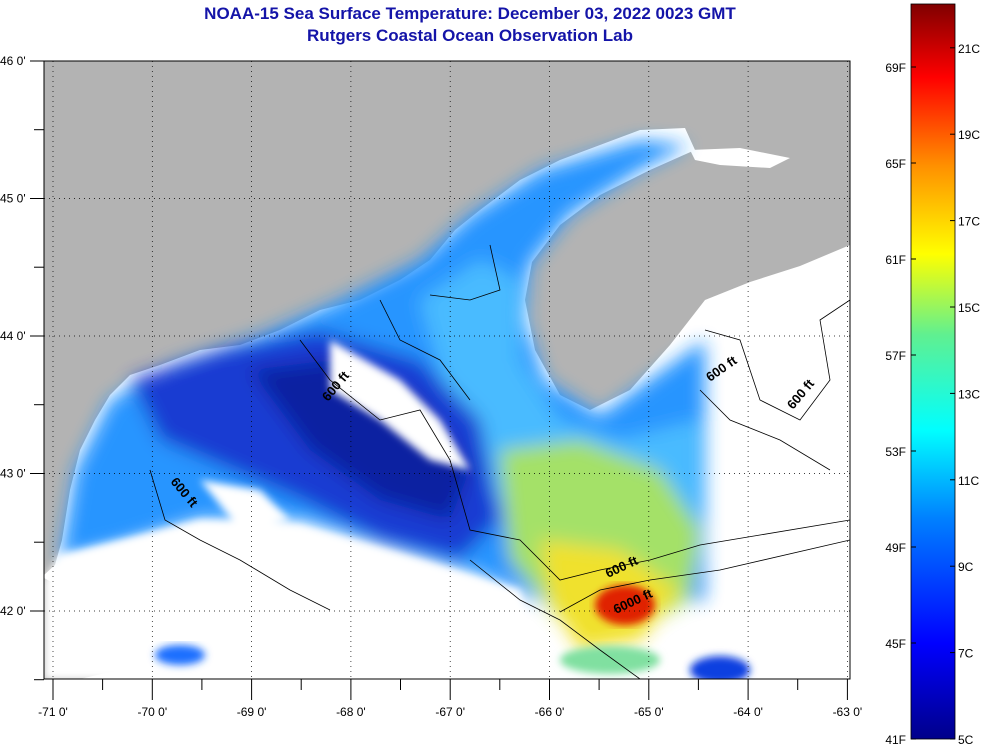 The height and width of the screenshot is (754, 984). What do you see at coordinates (895, 740) in the screenshot?
I see `fahrenheit-label: 41F` at bounding box center [895, 740].